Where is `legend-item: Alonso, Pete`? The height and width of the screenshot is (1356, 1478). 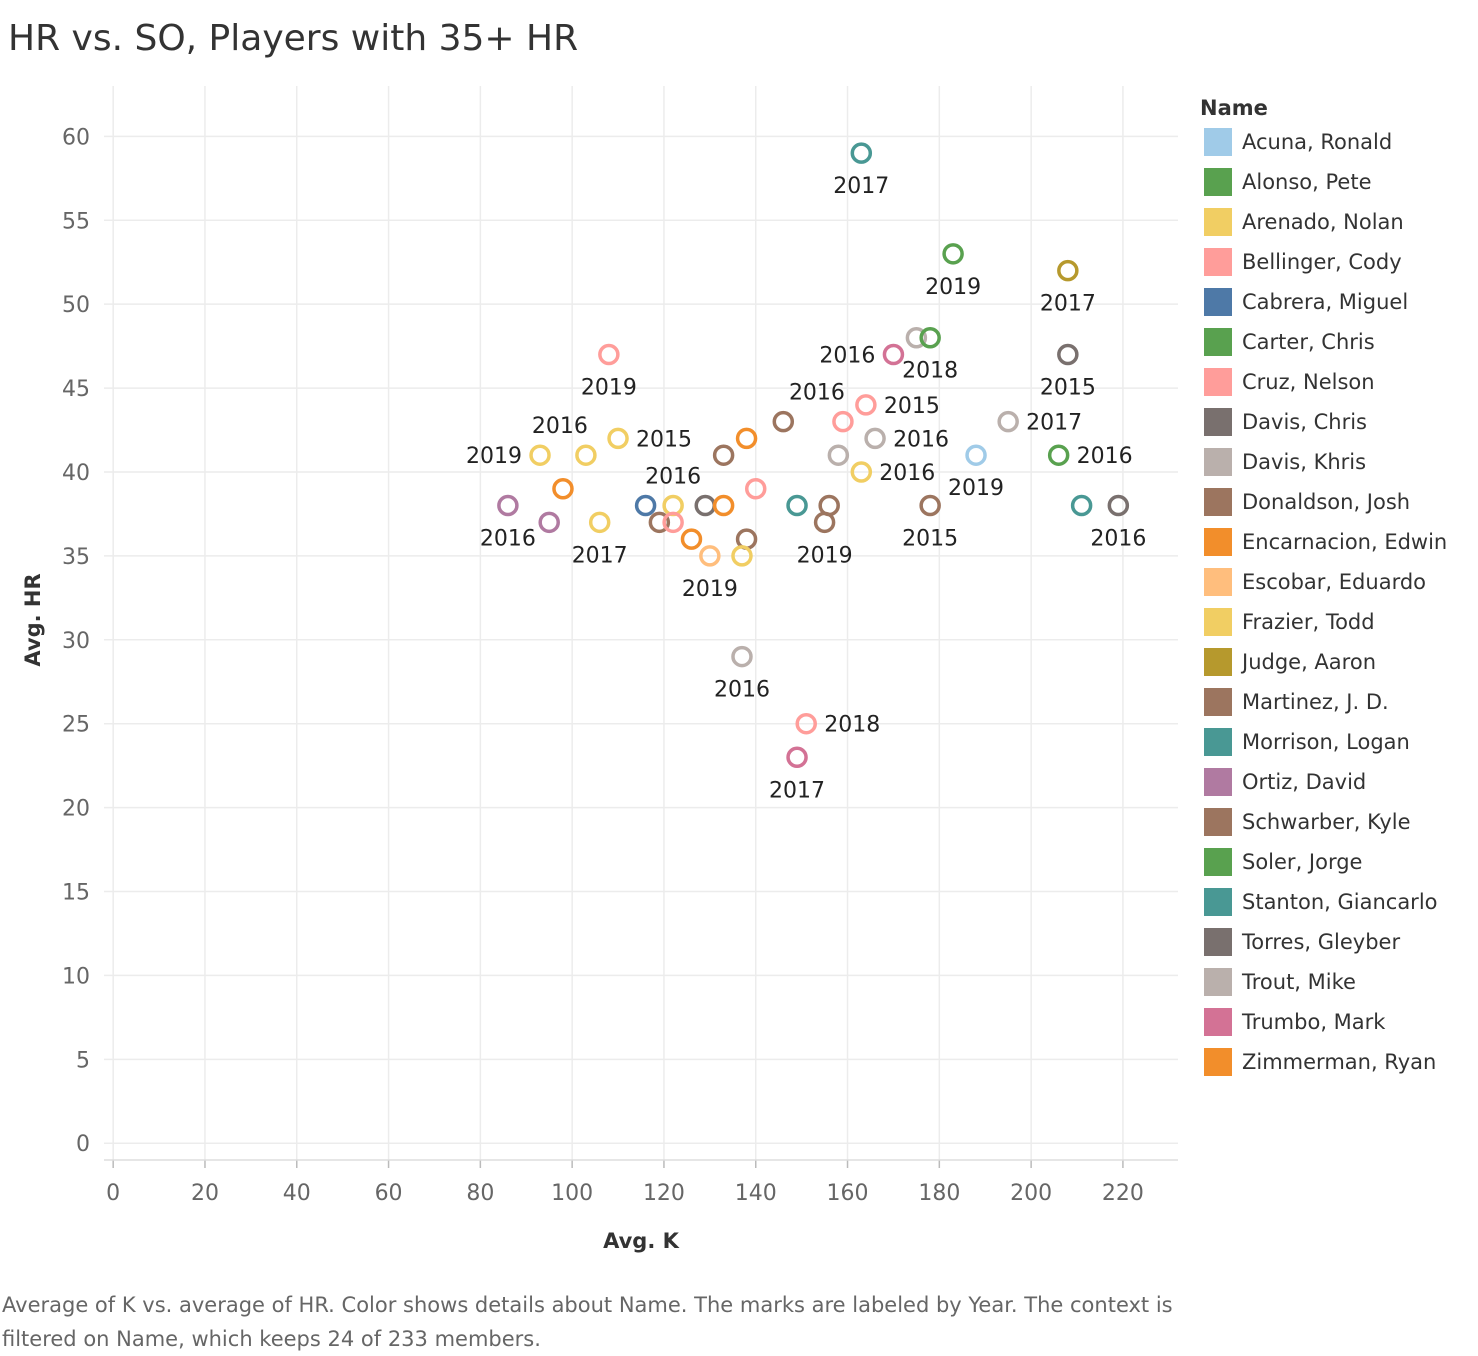 legend-item: Alonso, Pete is located at coordinates (1339, 182).